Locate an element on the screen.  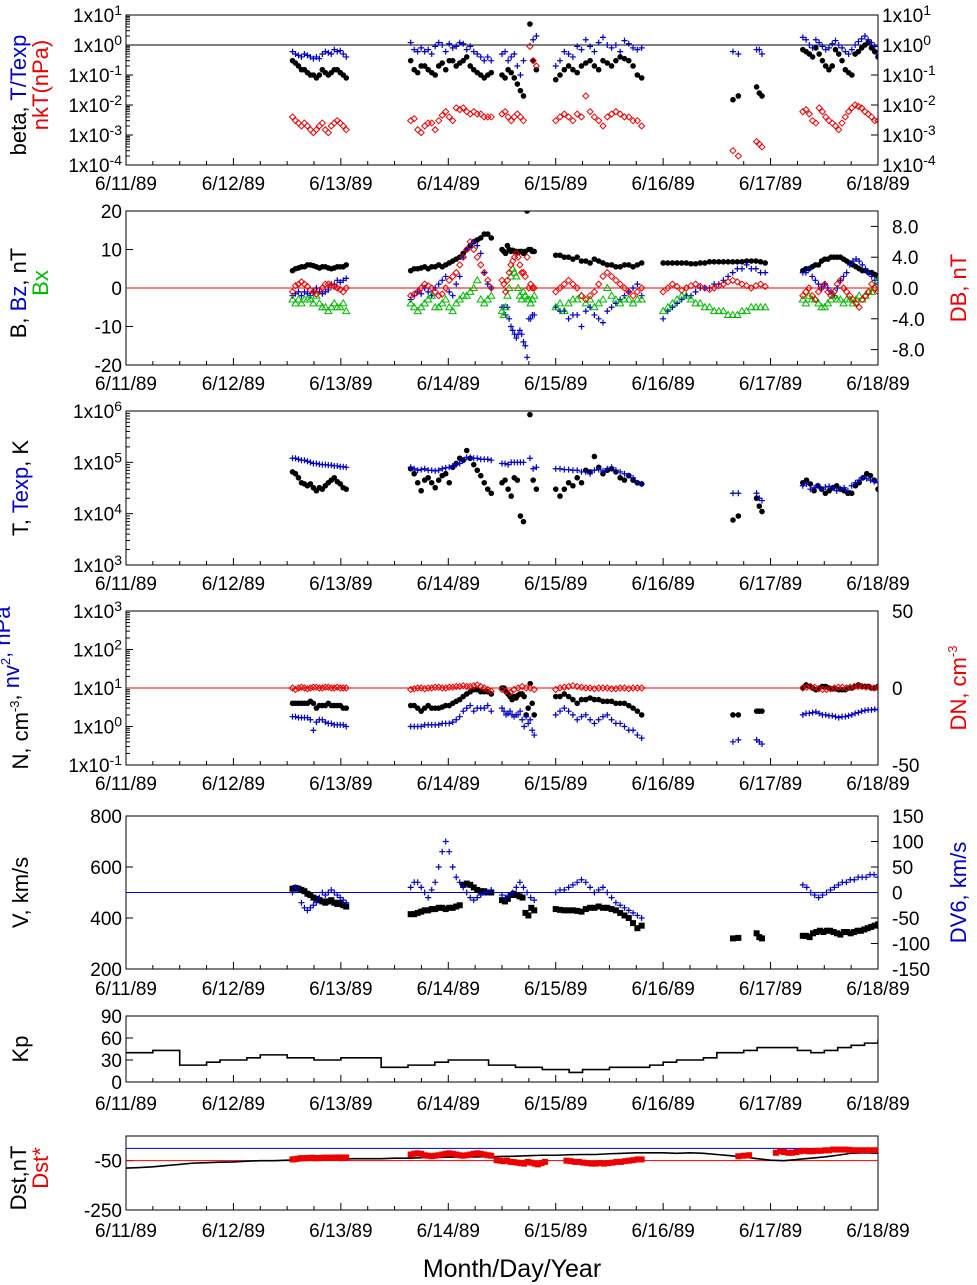
y-axis-label: N, cm-3, nv2, nPa is located at coordinates (16, 688).